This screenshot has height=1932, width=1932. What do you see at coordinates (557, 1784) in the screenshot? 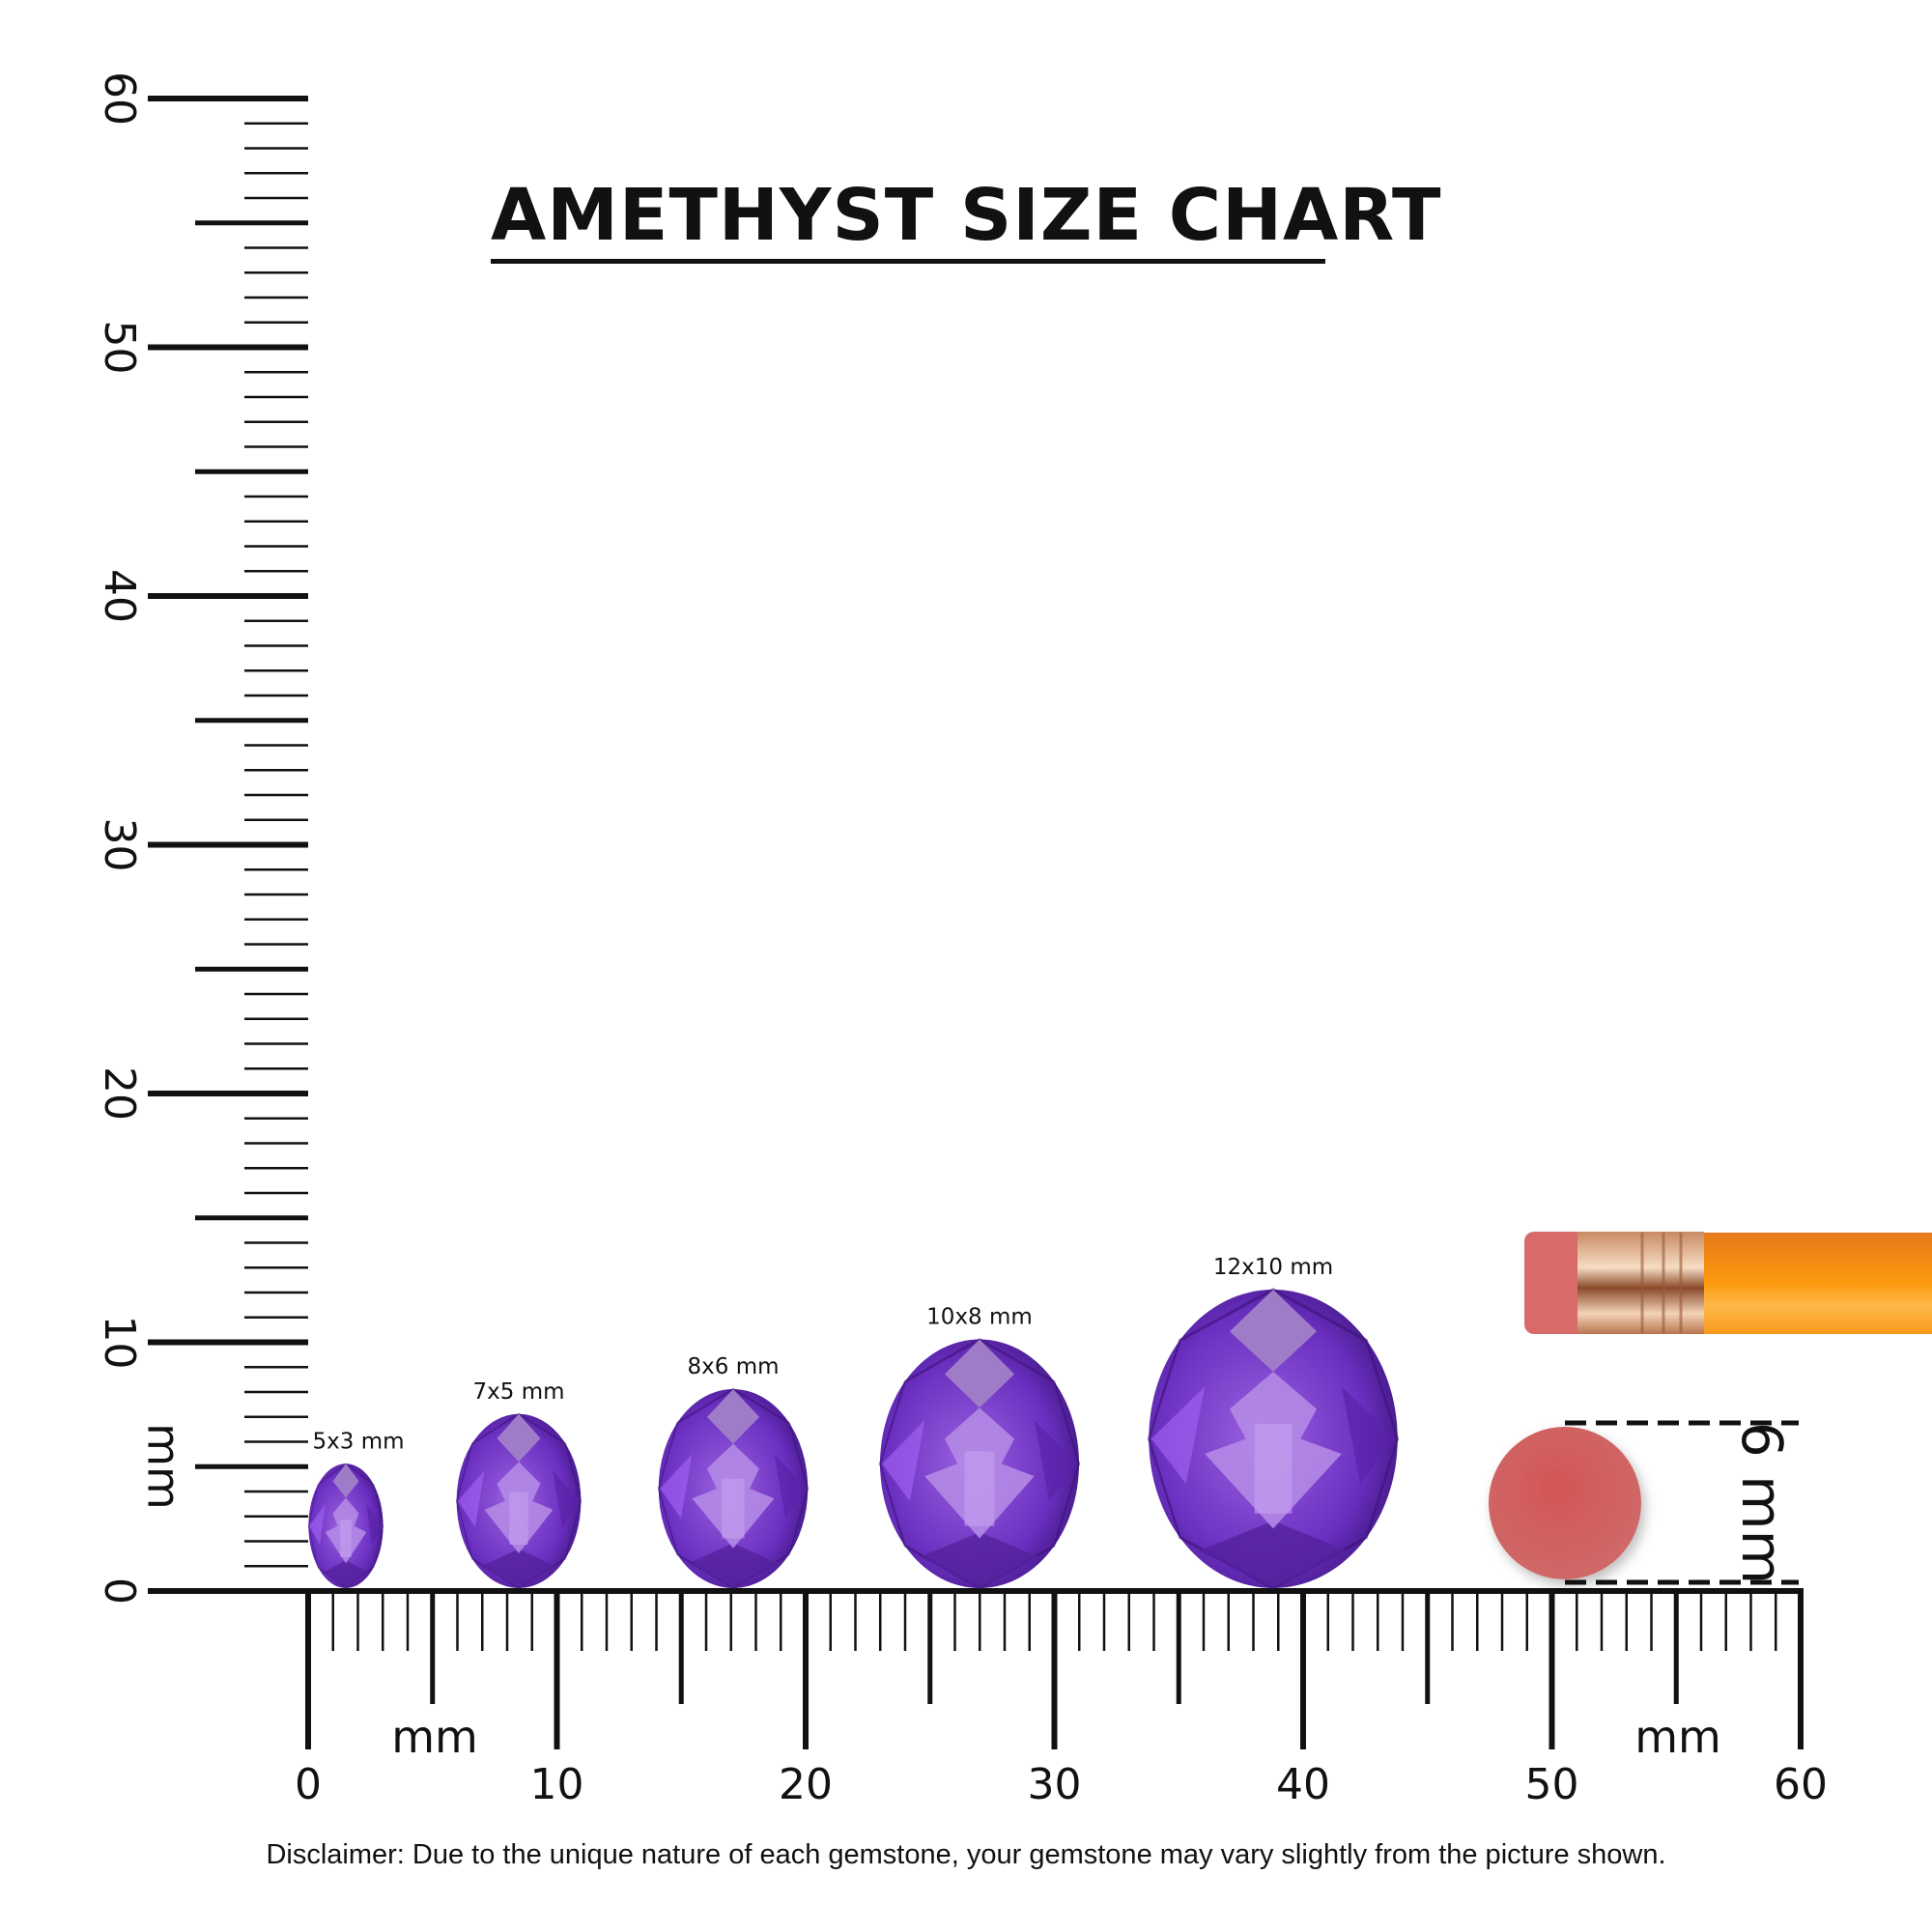
I see `horizontal-ruler-label: 10` at bounding box center [557, 1784].